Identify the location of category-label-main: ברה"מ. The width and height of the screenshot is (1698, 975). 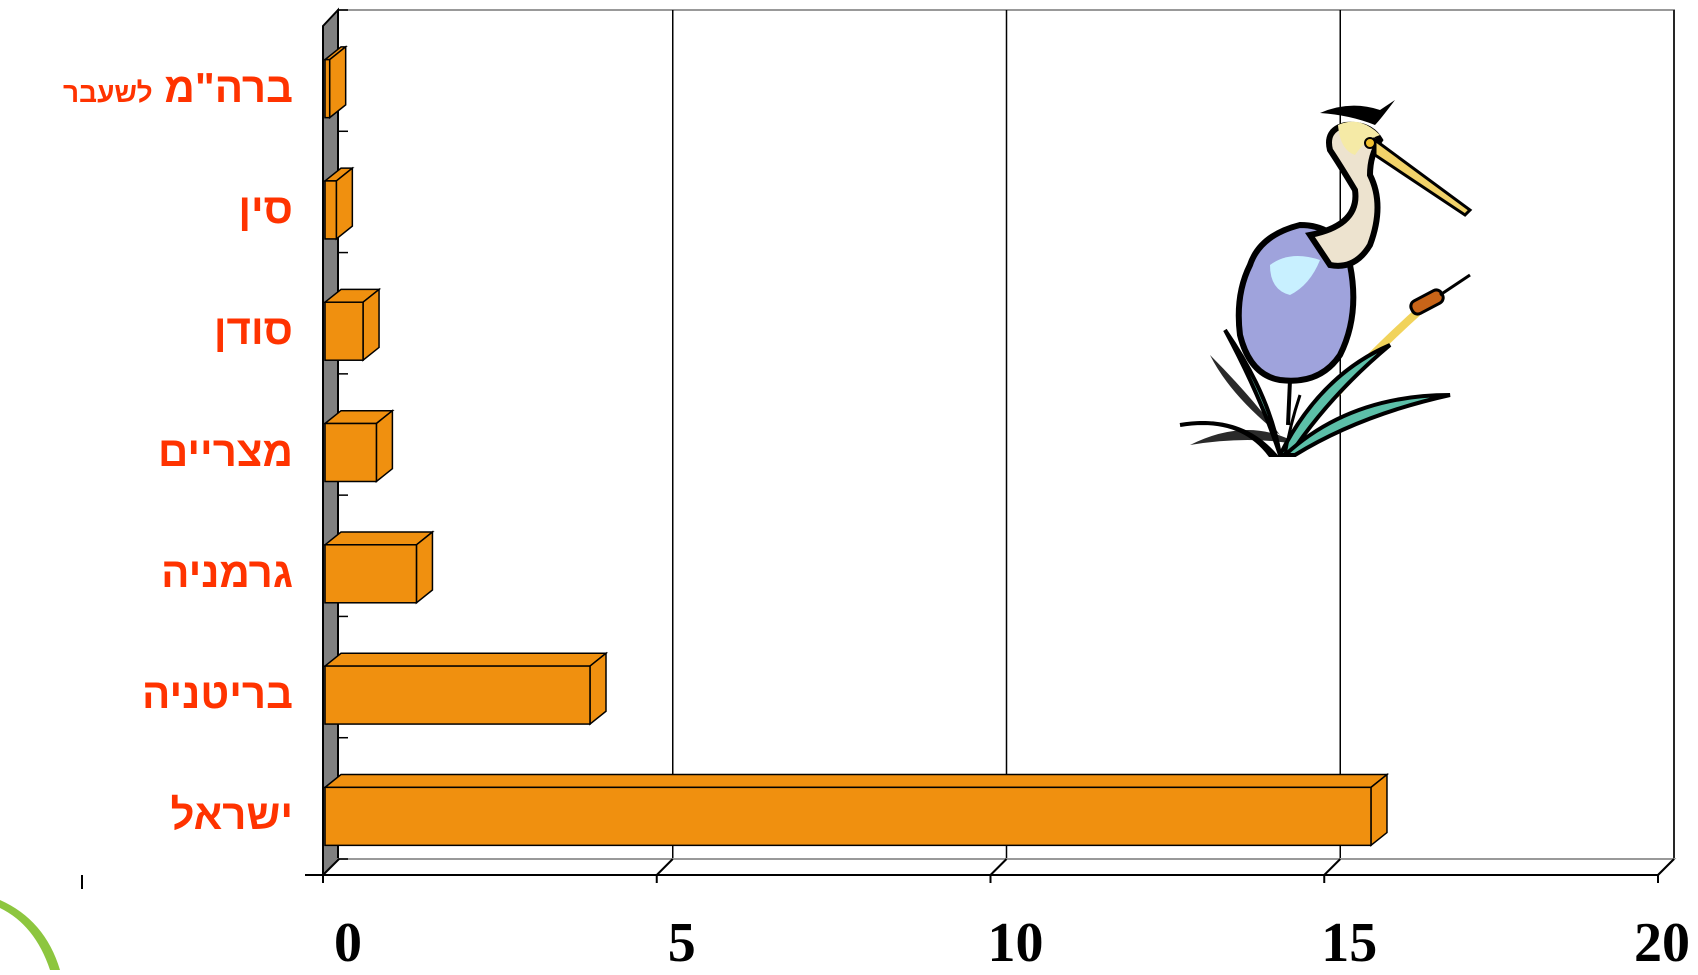
(228, 87).